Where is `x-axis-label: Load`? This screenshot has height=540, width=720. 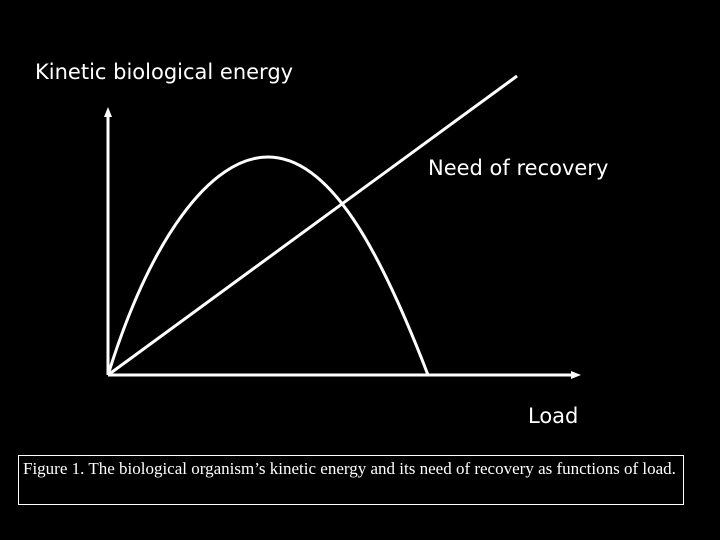
x-axis-label: Load is located at coordinates (553, 416).